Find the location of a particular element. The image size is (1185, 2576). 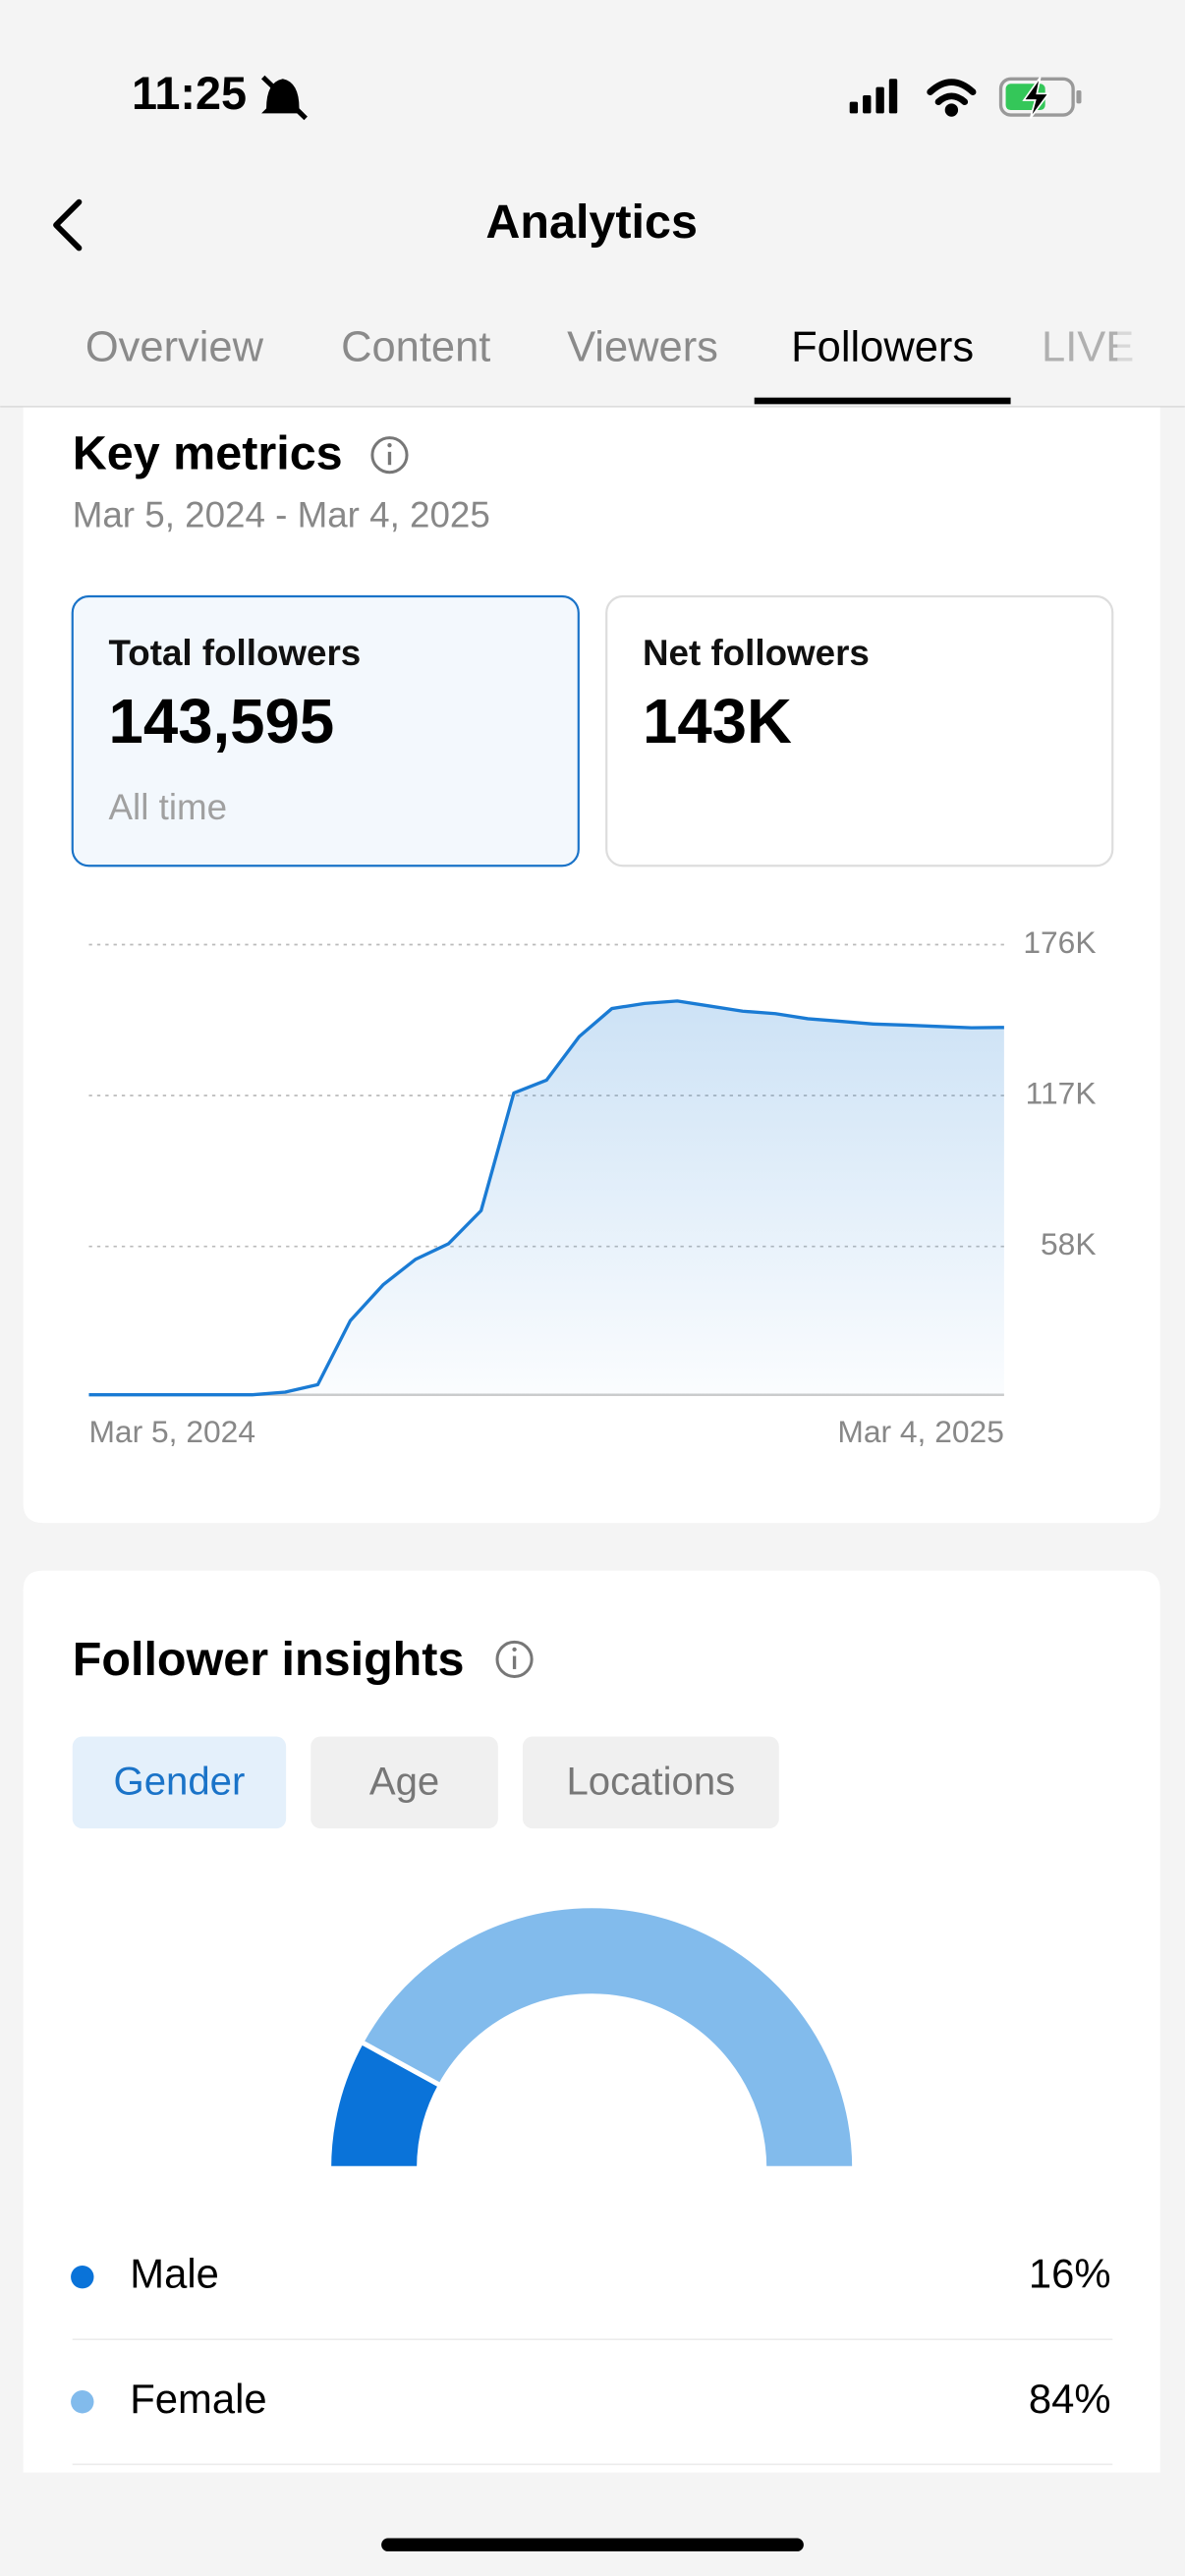

filter-chip-active is located at coordinates (180, 1782).